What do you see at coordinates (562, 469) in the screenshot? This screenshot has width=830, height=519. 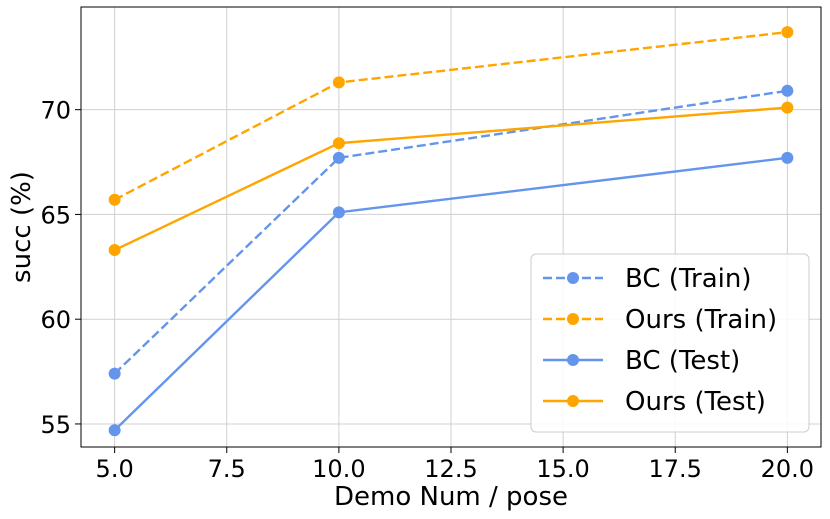 I see `x-tick-label: 15.0` at bounding box center [562, 469].